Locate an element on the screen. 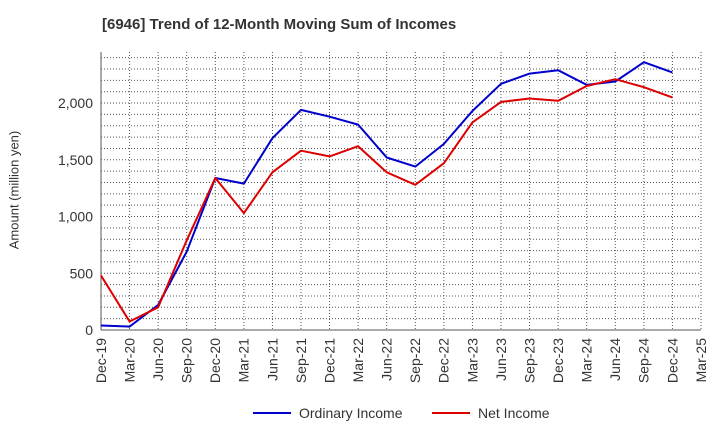 The width and height of the screenshot is (720, 440). legend-item-net-income: Net Income is located at coordinates (491, 413).